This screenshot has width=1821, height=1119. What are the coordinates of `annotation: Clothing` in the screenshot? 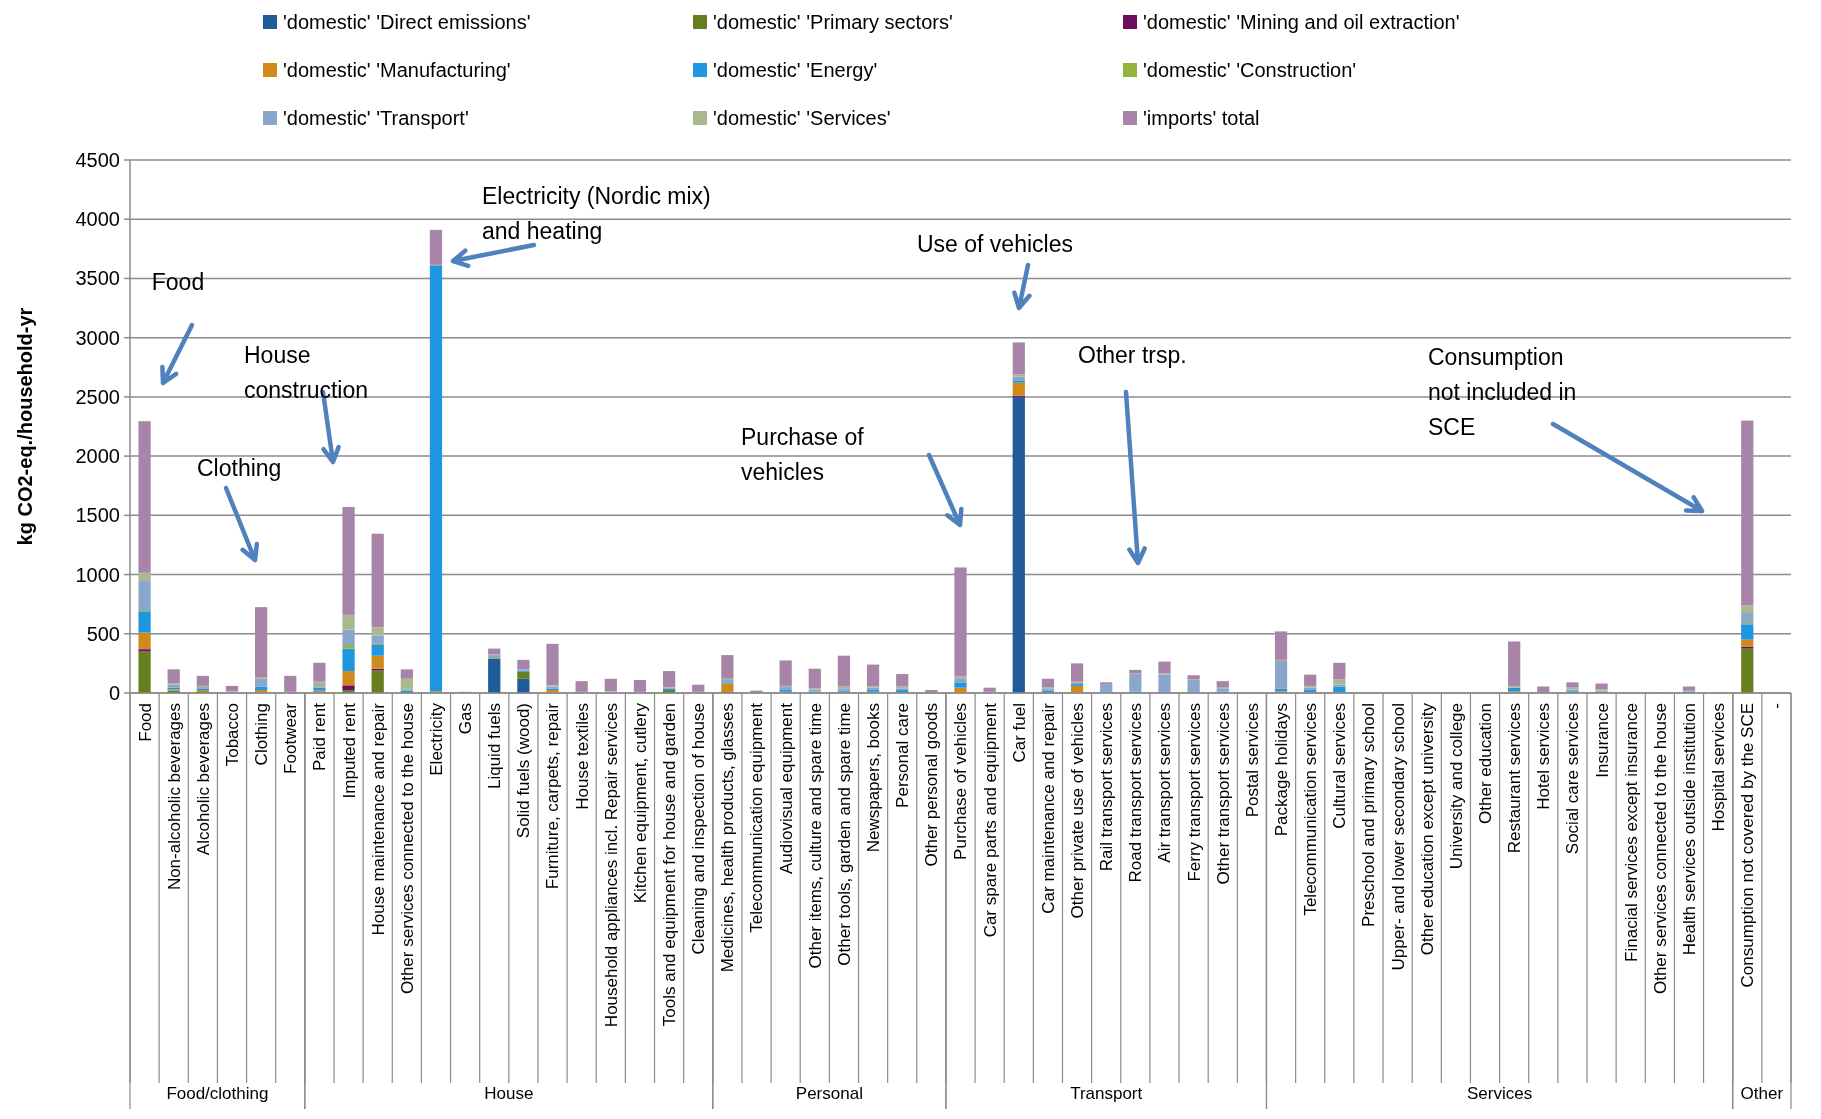 It's located at (239, 468).